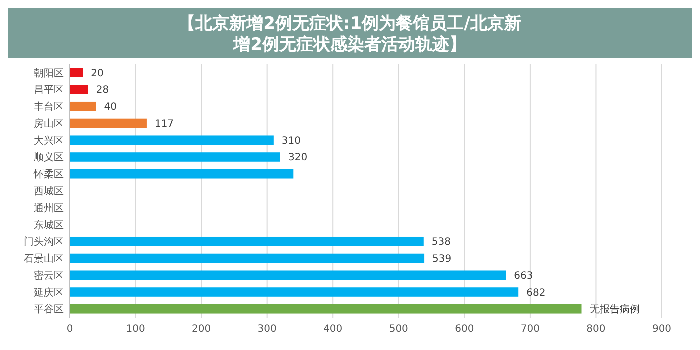 The image size is (700, 350). I want to click on data-label: 663, so click(524, 276).